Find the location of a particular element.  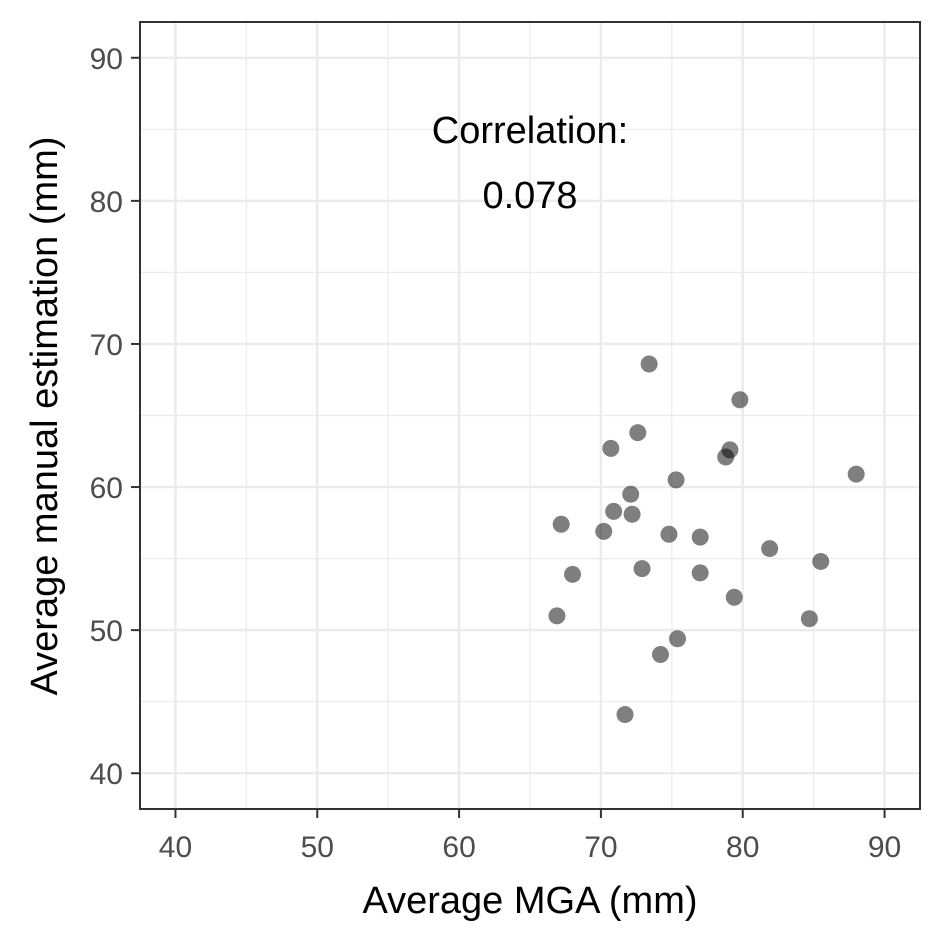

y-tick-label: 60 is located at coordinates (106, 488).